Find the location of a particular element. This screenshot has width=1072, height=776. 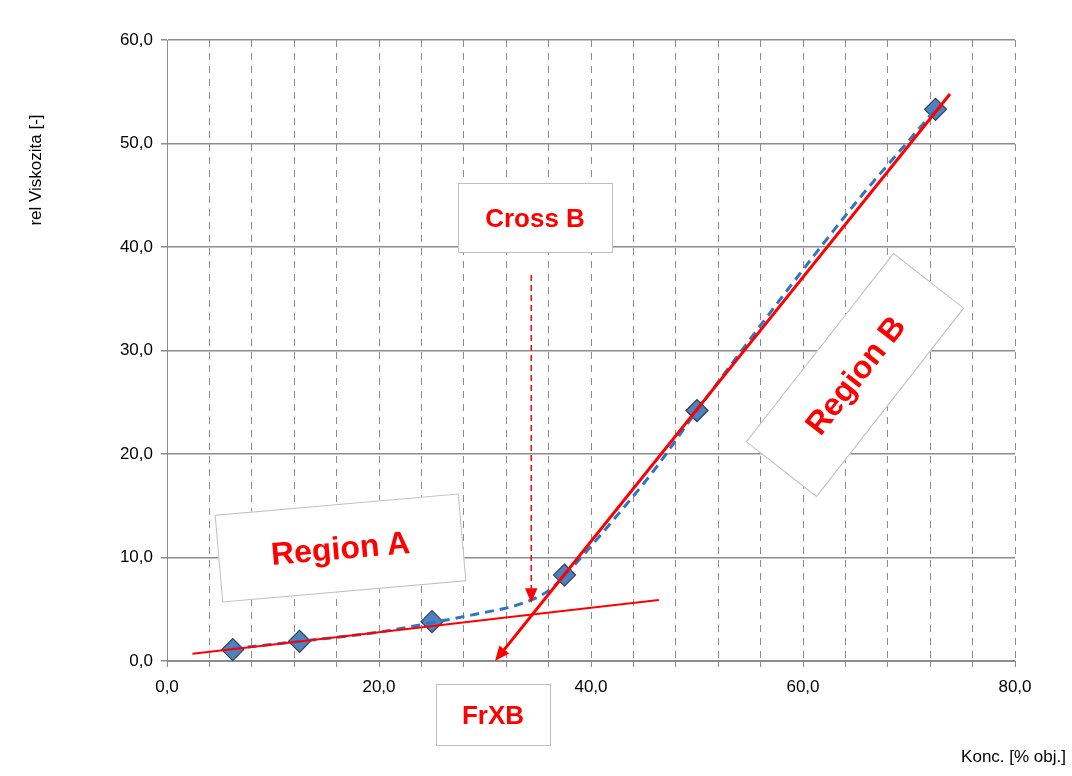

x-axis-title: Konc. [% obj.] is located at coordinates (1013, 756).